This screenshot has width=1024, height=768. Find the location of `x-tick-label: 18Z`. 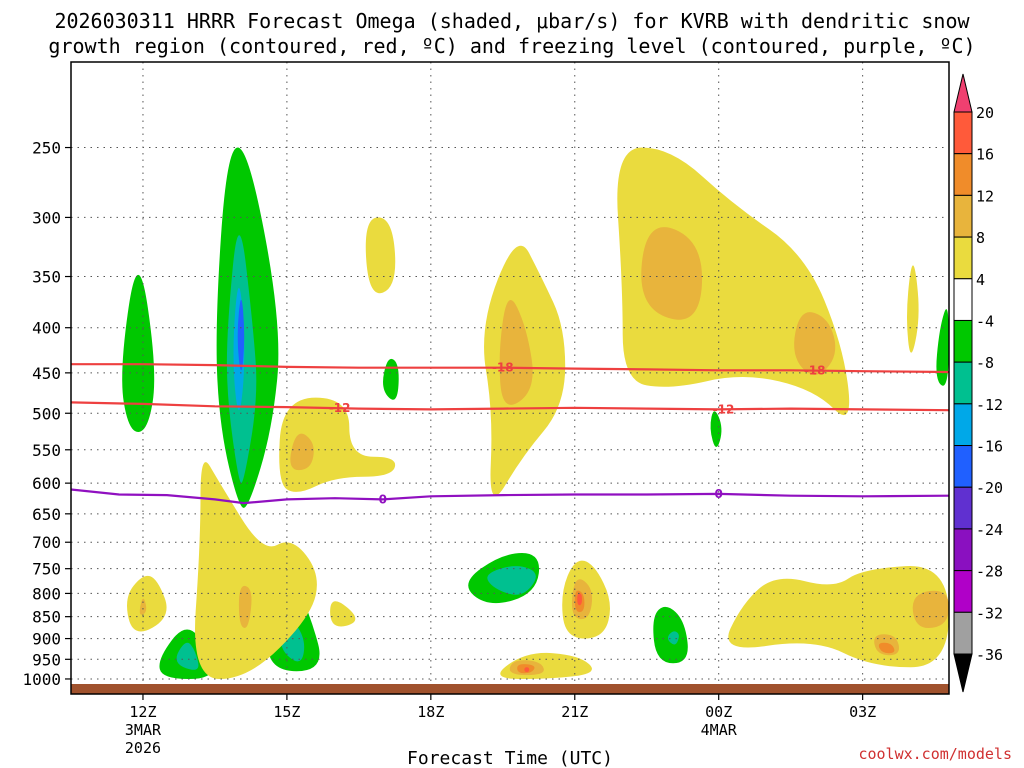

x-tick-label: 18Z is located at coordinates (430, 712).